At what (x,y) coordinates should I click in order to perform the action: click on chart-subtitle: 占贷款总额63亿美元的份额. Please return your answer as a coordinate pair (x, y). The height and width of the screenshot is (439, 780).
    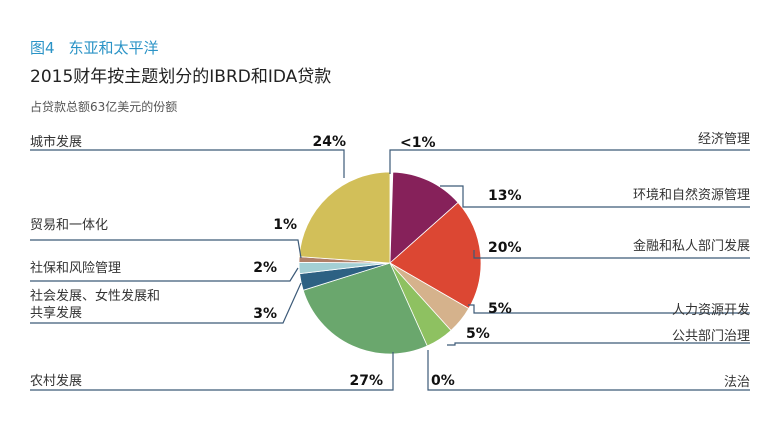
    Looking at the image, I should click on (104, 107).